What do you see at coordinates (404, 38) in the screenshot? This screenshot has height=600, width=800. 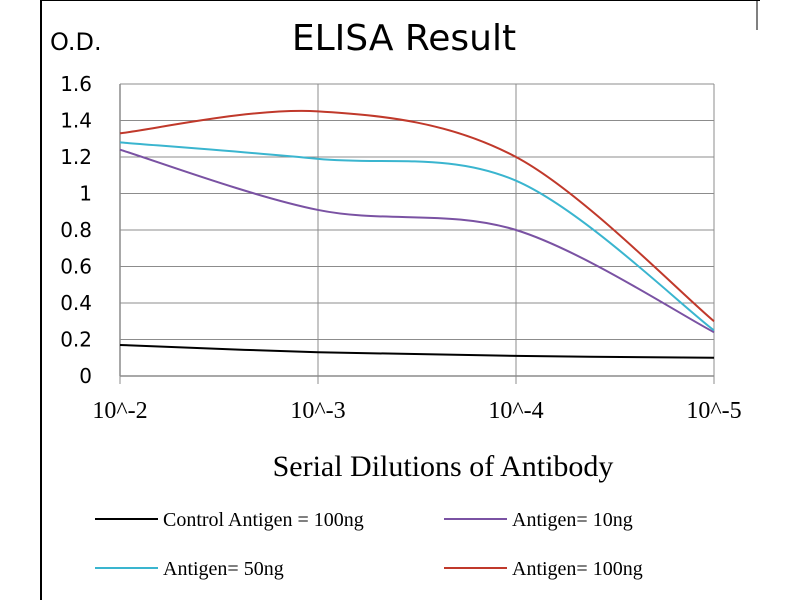 I see `chart-title: ELISA Result` at bounding box center [404, 38].